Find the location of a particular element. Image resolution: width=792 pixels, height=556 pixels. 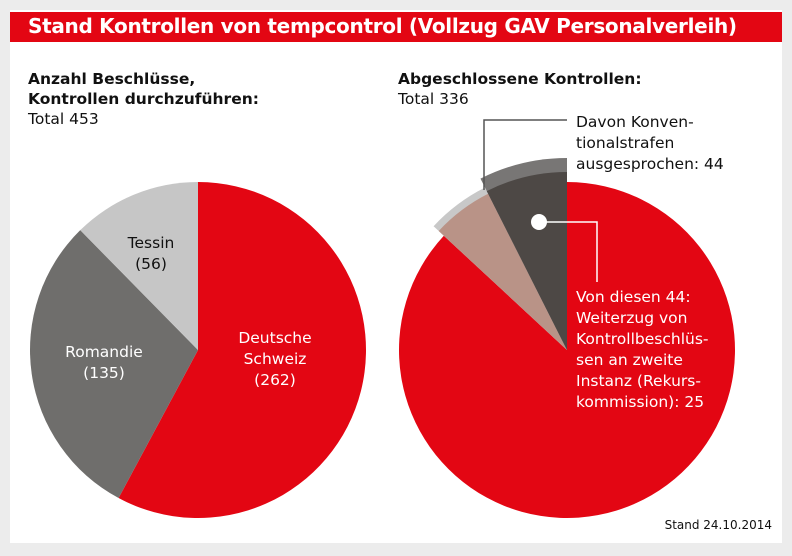

label-deutsche-schweiz-line: Schweiz is located at coordinates (275, 359).